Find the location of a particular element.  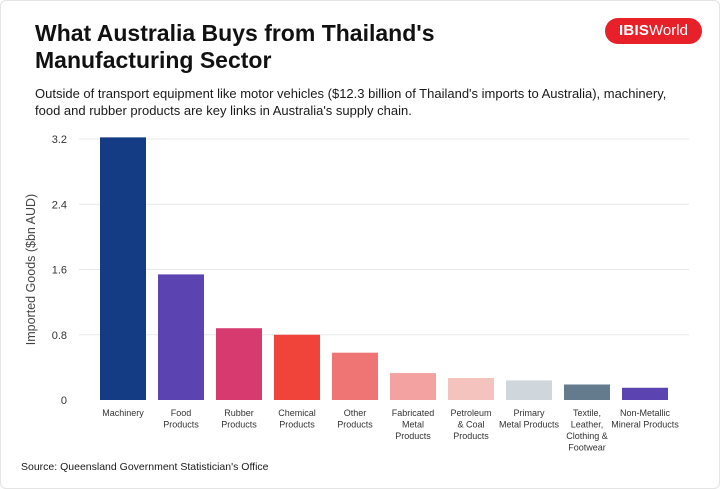

x-tick-label-line: & Coal is located at coordinates (470, 425).